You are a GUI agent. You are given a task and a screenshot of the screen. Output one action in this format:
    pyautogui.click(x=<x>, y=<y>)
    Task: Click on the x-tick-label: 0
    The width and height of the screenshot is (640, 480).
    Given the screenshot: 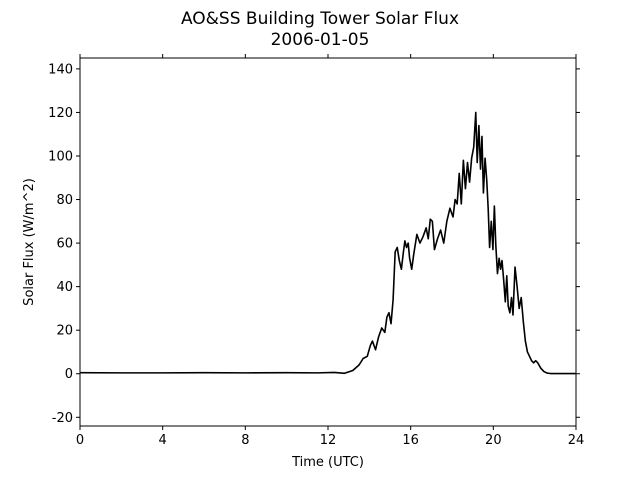 What is the action you would take?
    pyautogui.click(x=80, y=440)
    